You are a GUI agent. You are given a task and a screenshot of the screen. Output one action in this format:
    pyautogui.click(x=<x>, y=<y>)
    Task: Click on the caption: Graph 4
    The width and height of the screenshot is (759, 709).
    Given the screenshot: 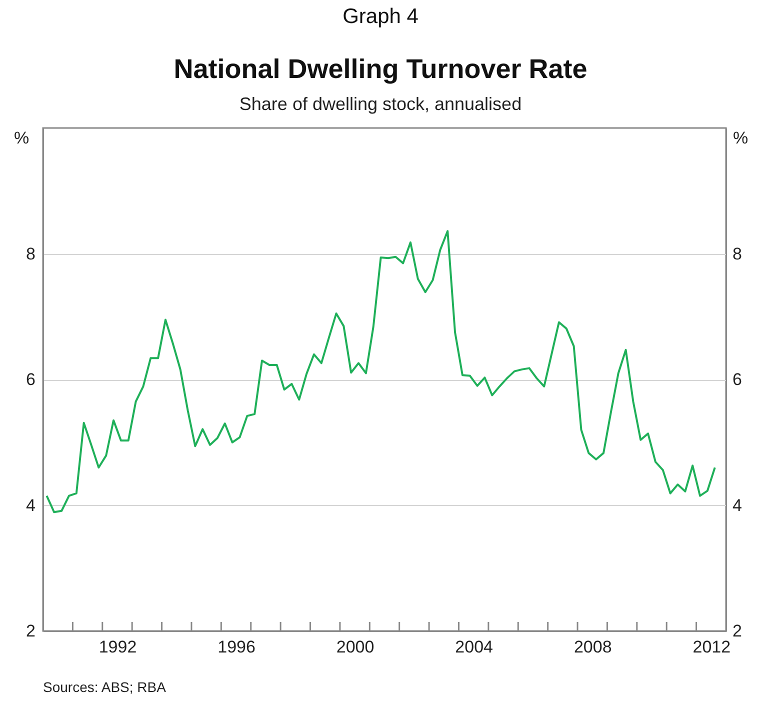 What is the action you would take?
    pyautogui.click(x=380, y=16)
    